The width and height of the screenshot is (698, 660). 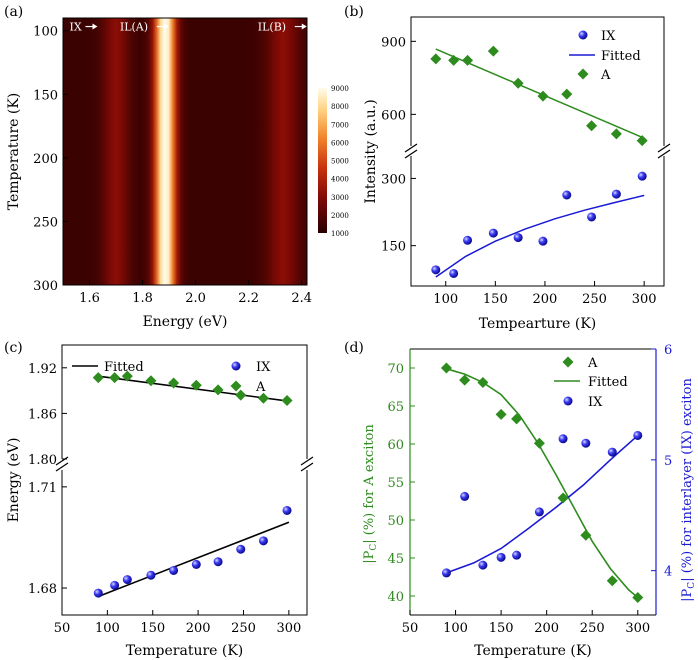 What do you see at coordinates (395, 445) in the screenshot?
I see `y-tick-label-left: 60` at bounding box center [395, 445].